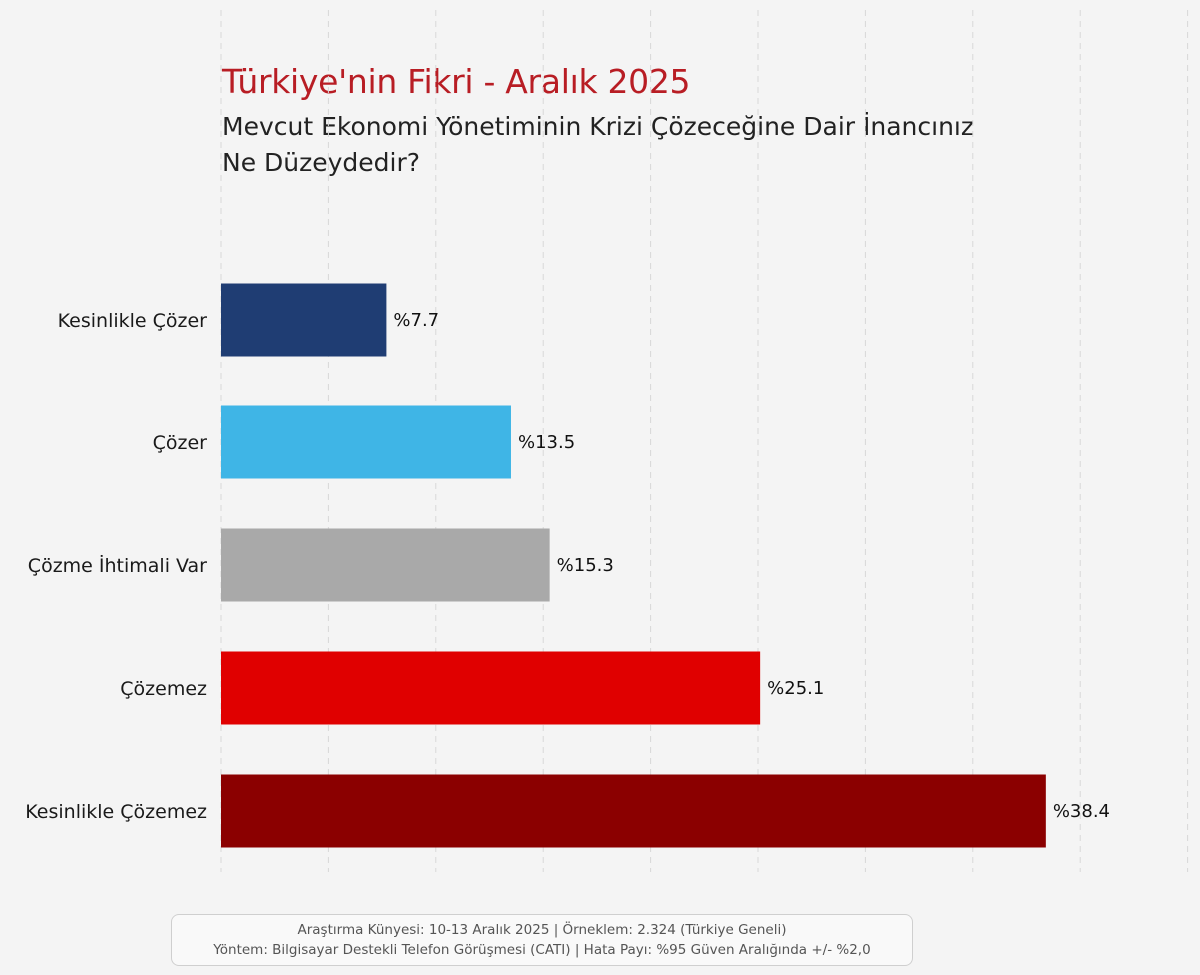 Image resolution: width=1200 pixels, height=975 pixels. I want to click on chart-title: Türkiye'nin Fikri - Aralık 2025, so click(456, 81).